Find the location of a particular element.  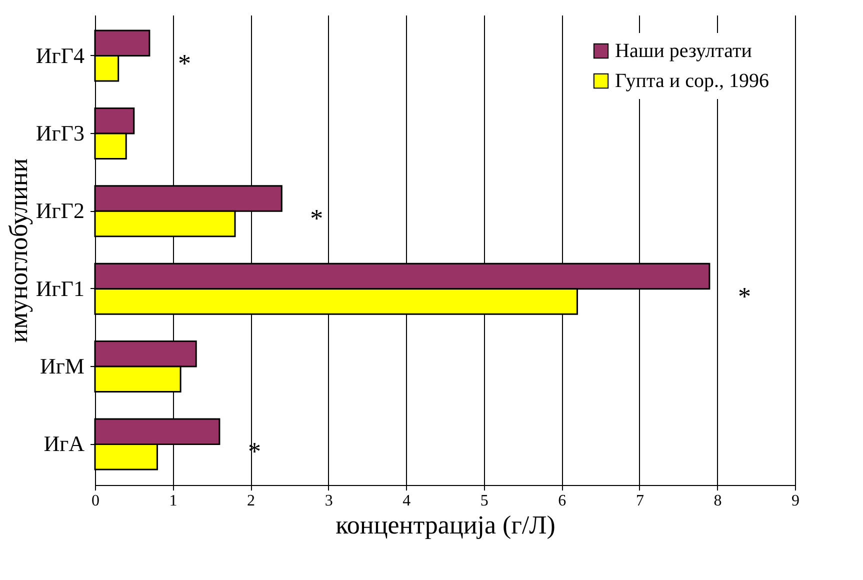

y-tick-label: ИгГ4 is located at coordinates (60, 55).